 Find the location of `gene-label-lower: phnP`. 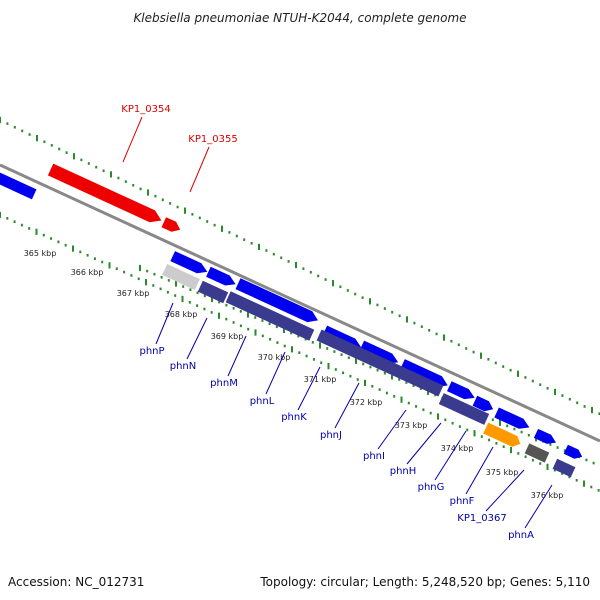

gene-label-lower: phnP is located at coordinates (151, 351).